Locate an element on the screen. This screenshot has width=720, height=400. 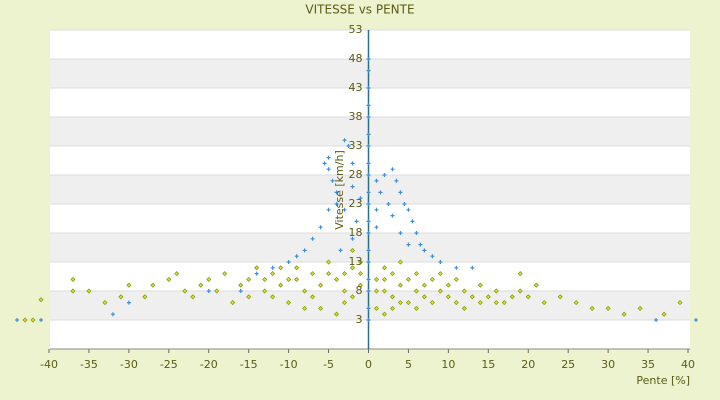
chart-title: VITESSE vs PENTE is located at coordinates (359, 10).